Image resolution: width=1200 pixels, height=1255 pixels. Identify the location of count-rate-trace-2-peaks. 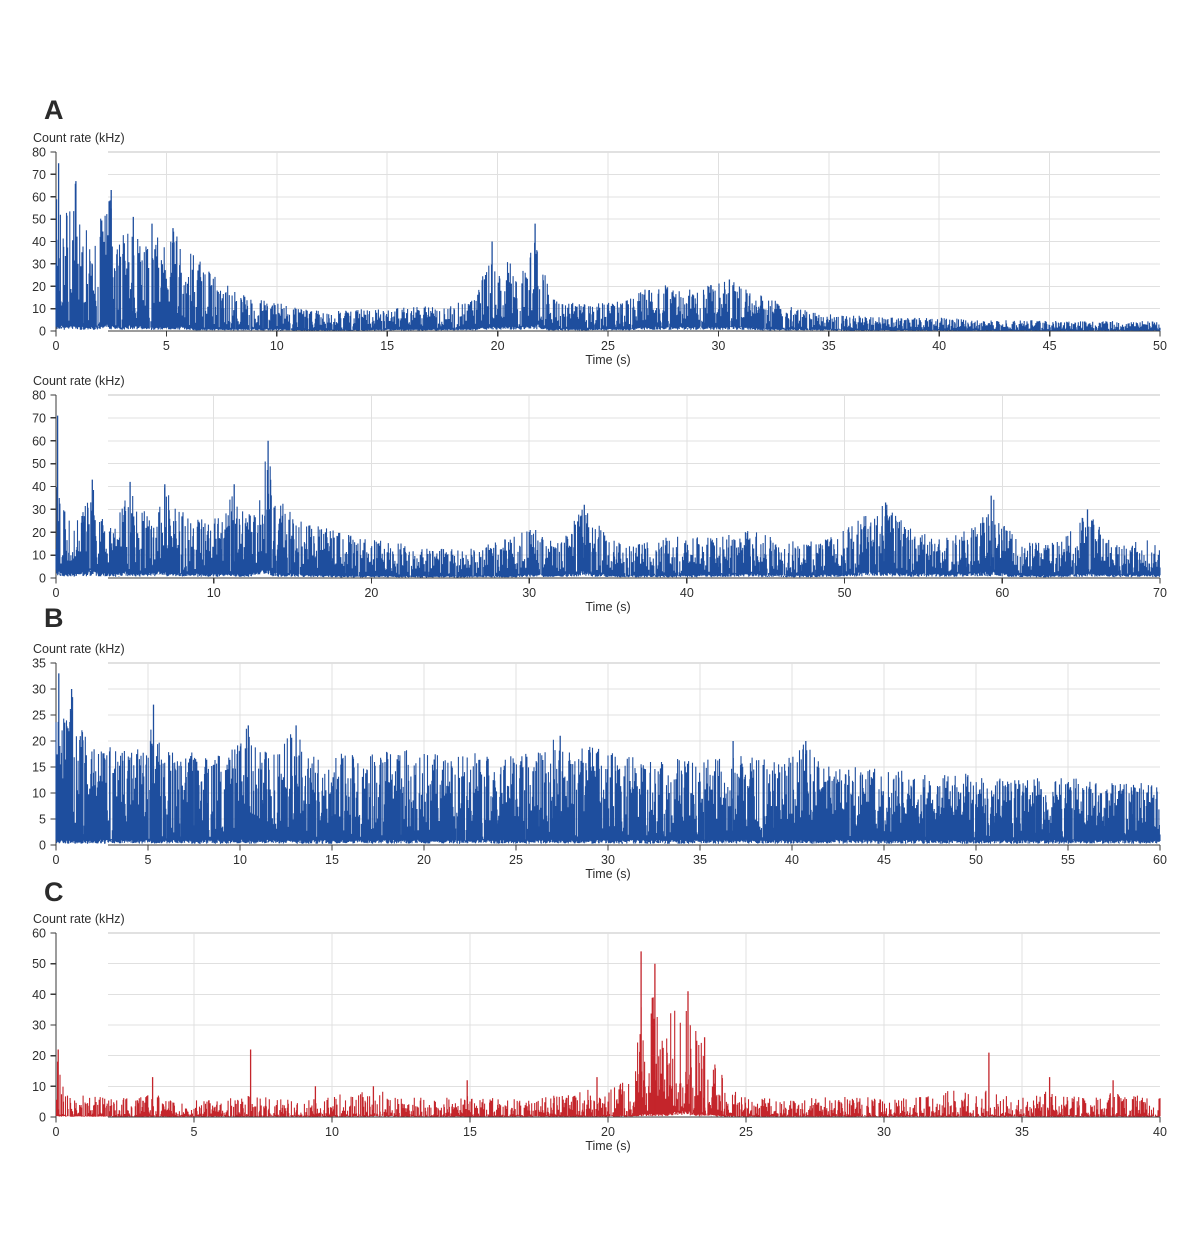
(572, 495).